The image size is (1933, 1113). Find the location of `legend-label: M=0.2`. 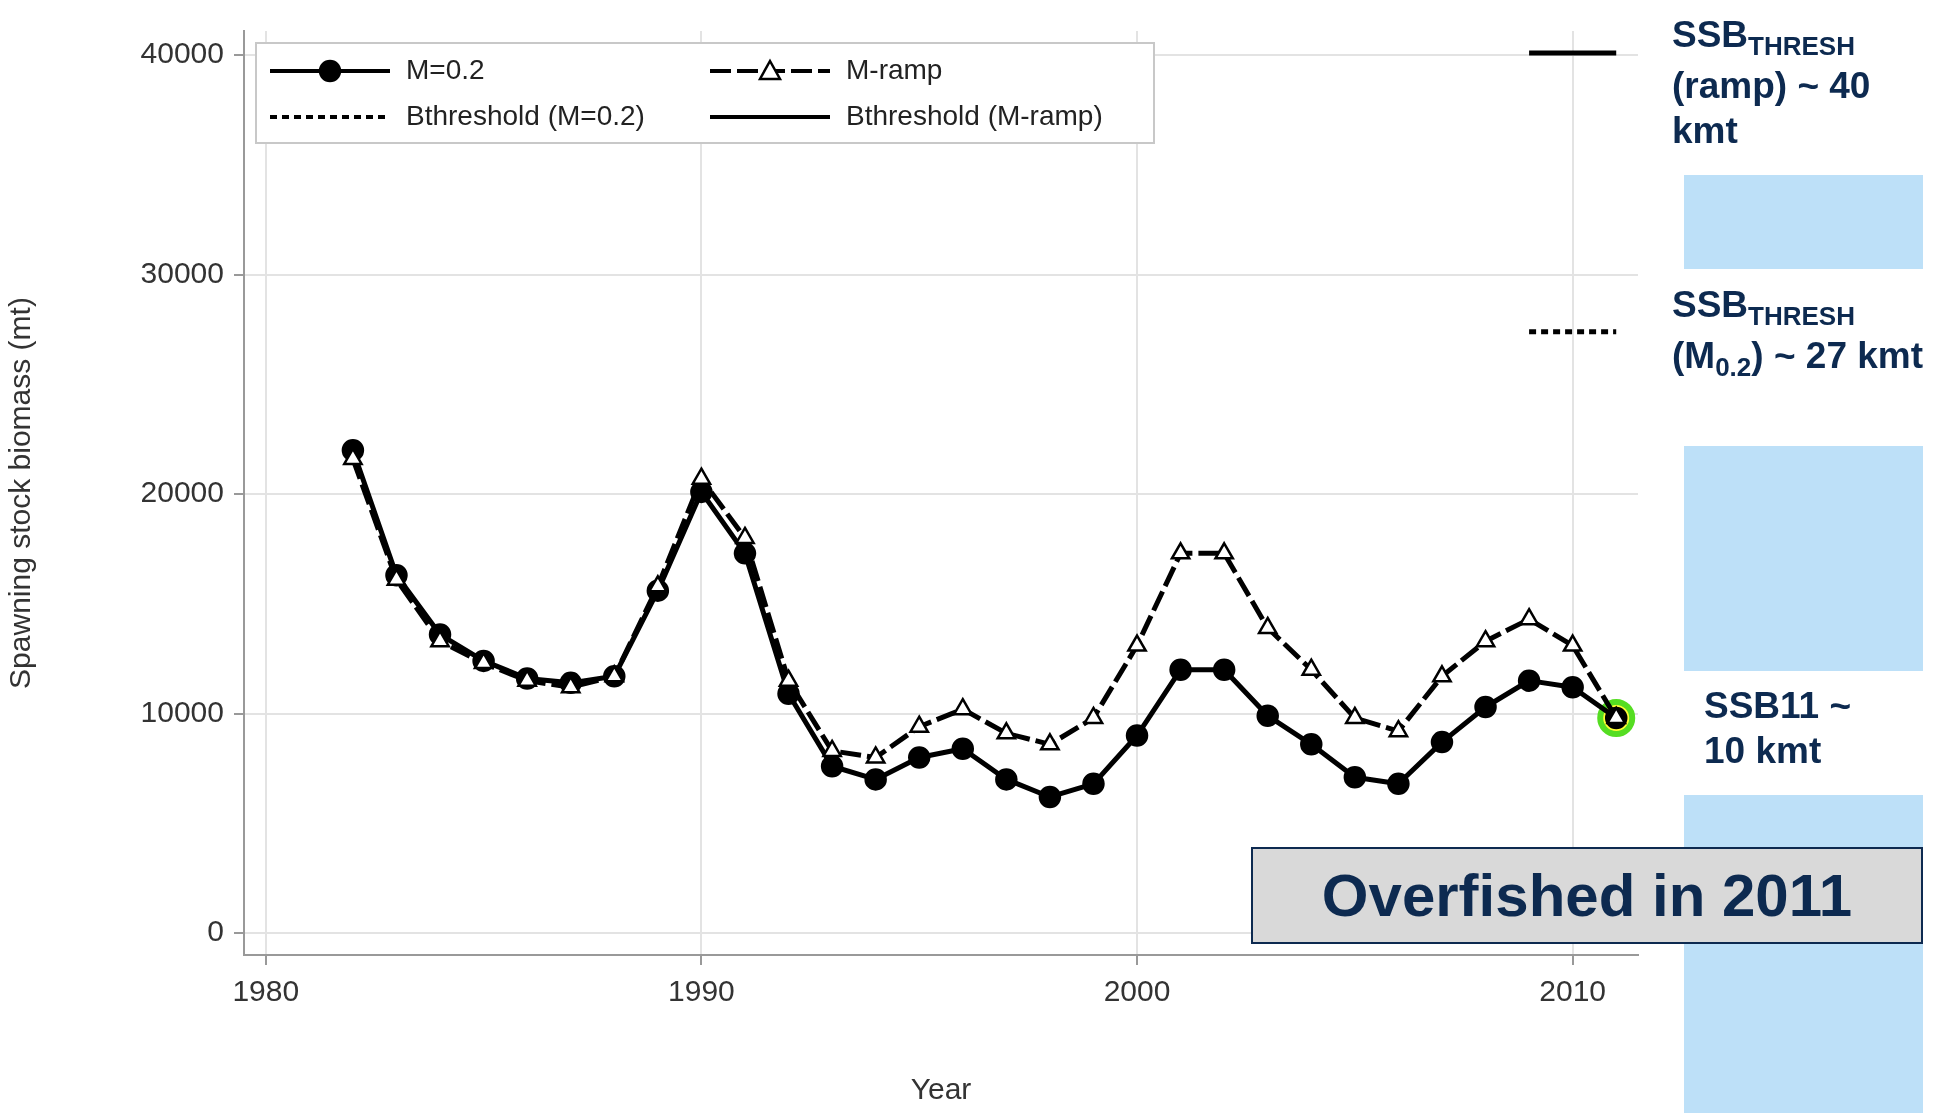

legend-label: M=0.2 is located at coordinates (445, 69).